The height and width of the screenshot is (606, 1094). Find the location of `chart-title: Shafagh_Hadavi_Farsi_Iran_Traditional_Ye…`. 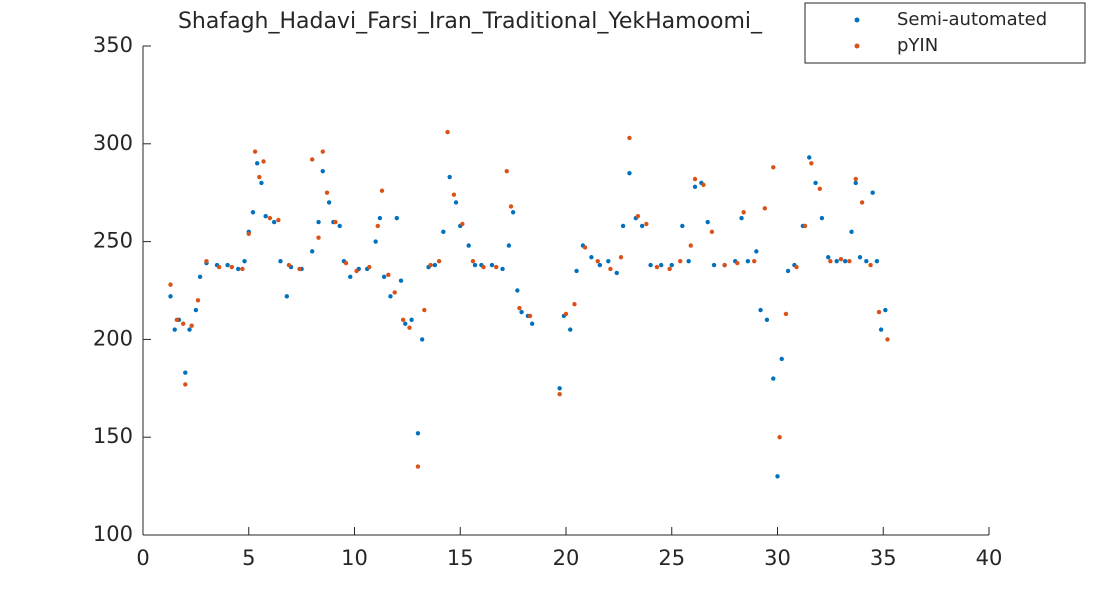

chart-title: Shafagh_Hadavi_Farsi_Iran_Traditional_Ye… is located at coordinates (470, 21).